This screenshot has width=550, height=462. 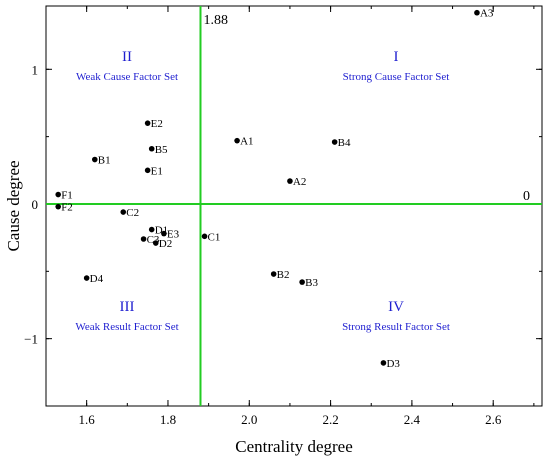 I want to click on data-point-label: B3, so click(x=311, y=283).